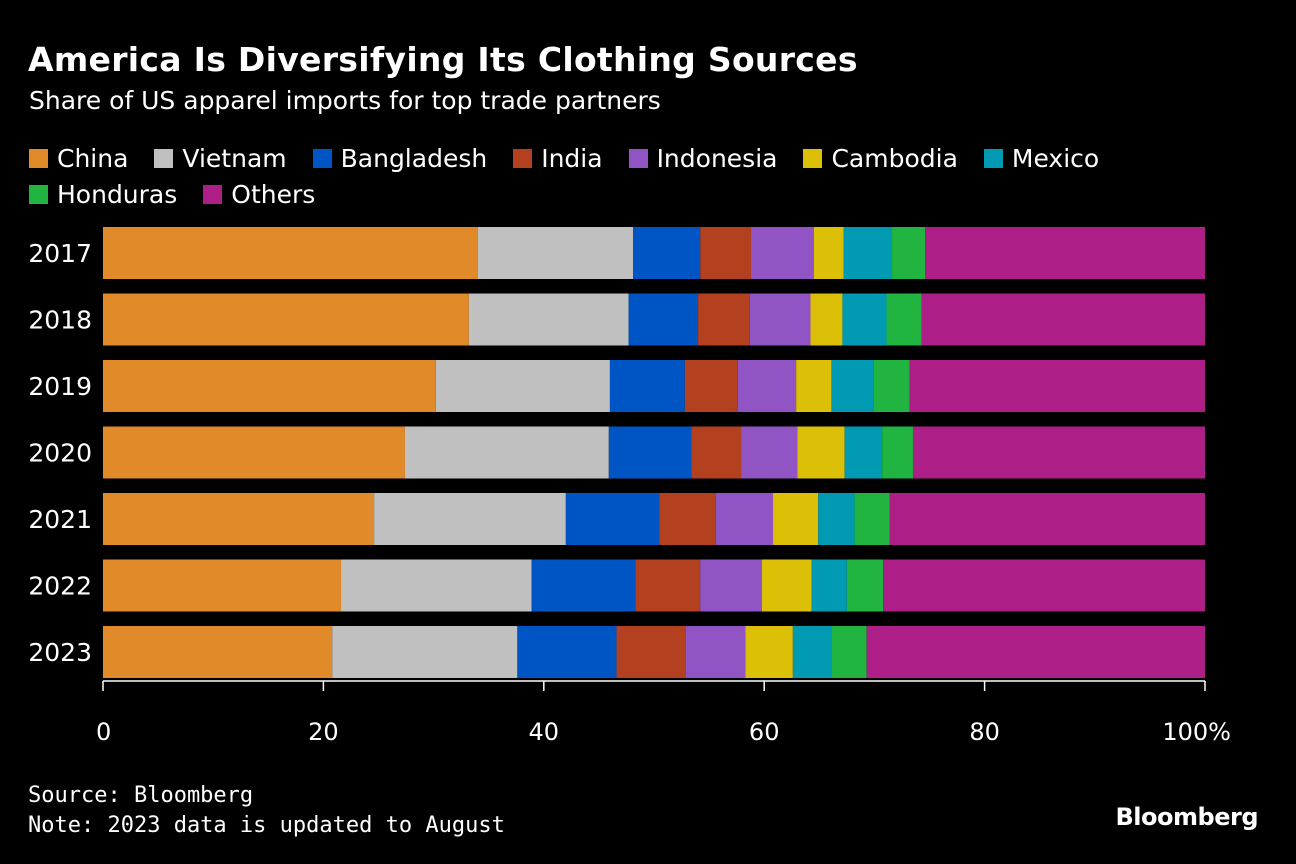 The width and height of the screenshot is (1296, 864). What do you see at coordinates (60, 253) in the screenshot?
I see `y-tick-label: 2017` at bounding box center [60, 253].